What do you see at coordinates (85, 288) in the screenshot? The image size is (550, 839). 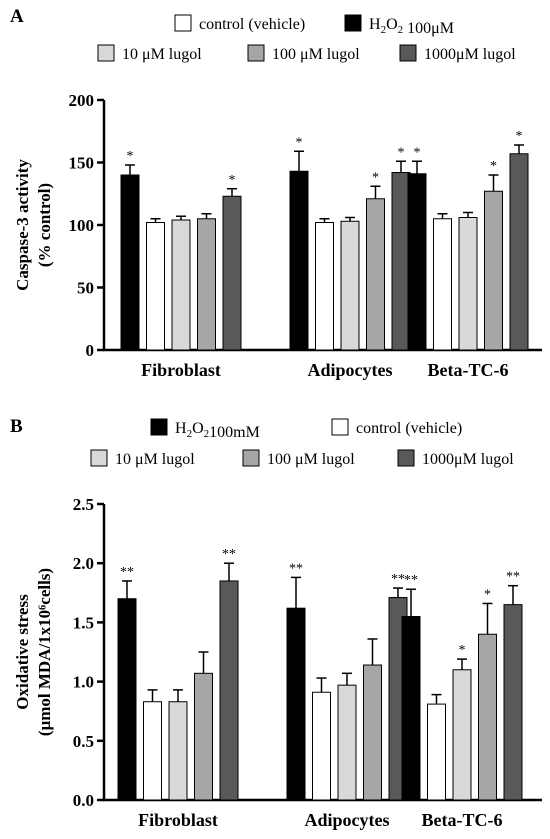 I see `y-tick-label: 50` at bounding box center [85, 288].